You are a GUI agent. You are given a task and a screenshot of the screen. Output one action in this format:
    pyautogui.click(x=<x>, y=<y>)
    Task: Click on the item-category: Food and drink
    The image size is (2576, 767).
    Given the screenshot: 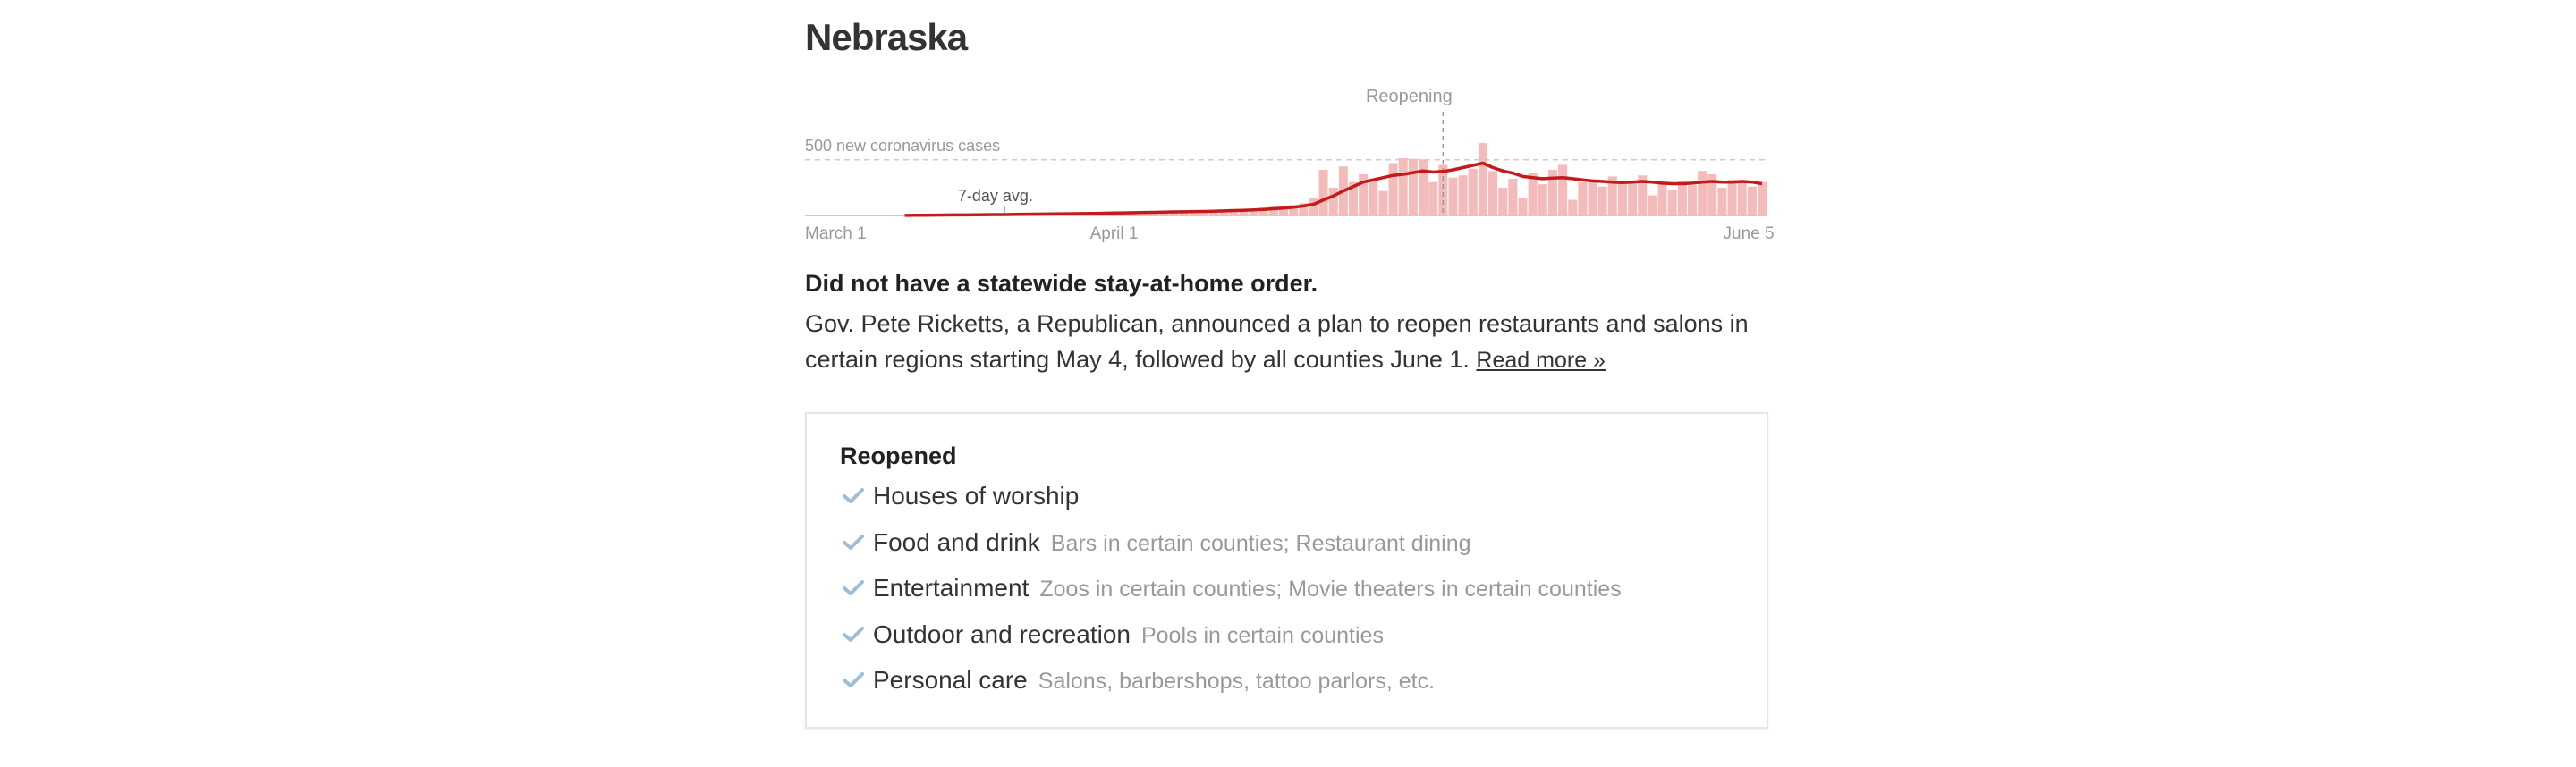 What is the action you would take?
    pyautogui.click(x=956, y=541)
    